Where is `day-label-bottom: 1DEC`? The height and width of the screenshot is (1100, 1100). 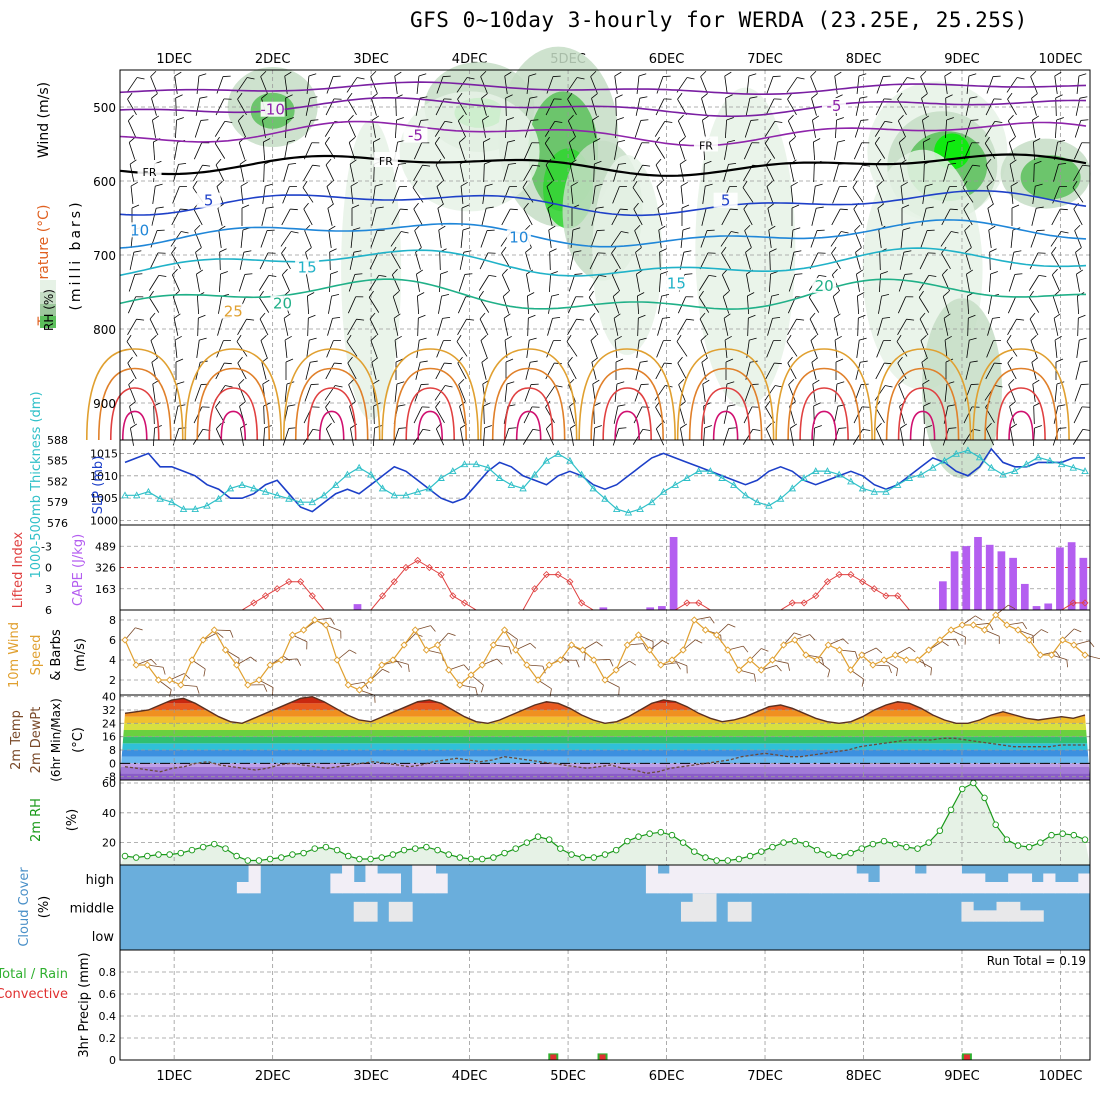 day-label-bottom: 1DEC is located at coordinates (174, 1076).